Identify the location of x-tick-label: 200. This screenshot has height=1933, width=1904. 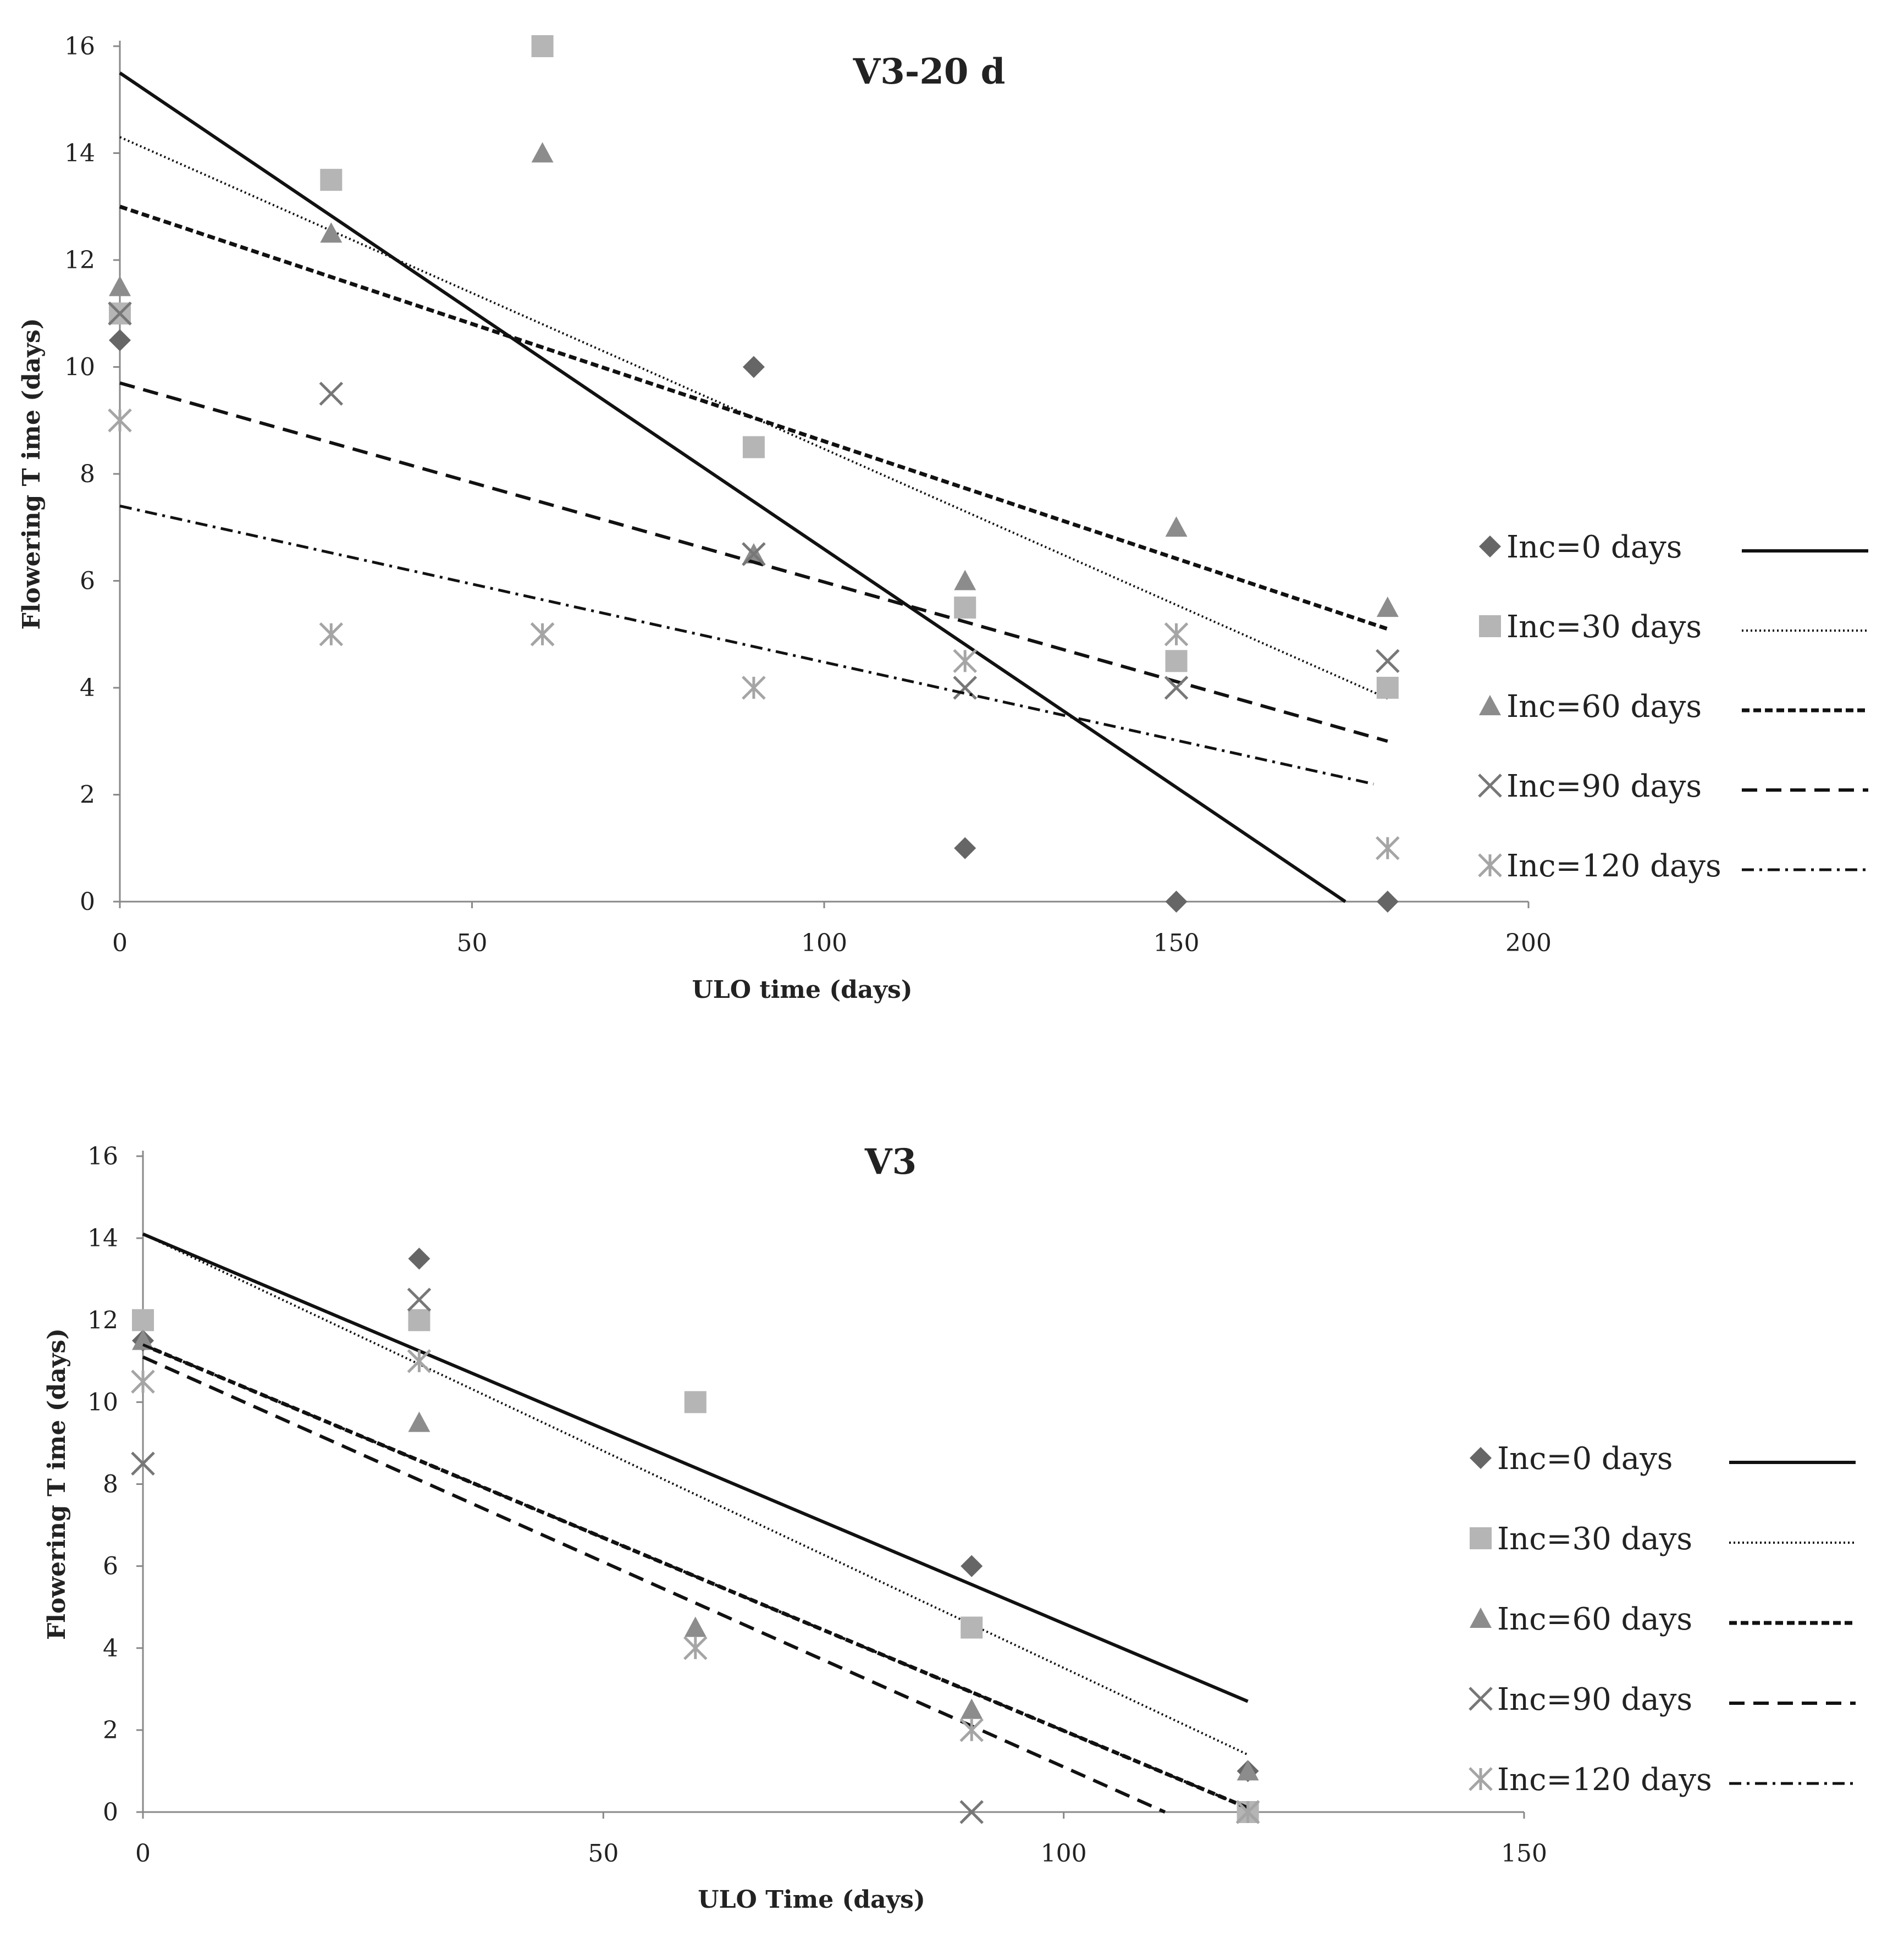
(1528, 943).